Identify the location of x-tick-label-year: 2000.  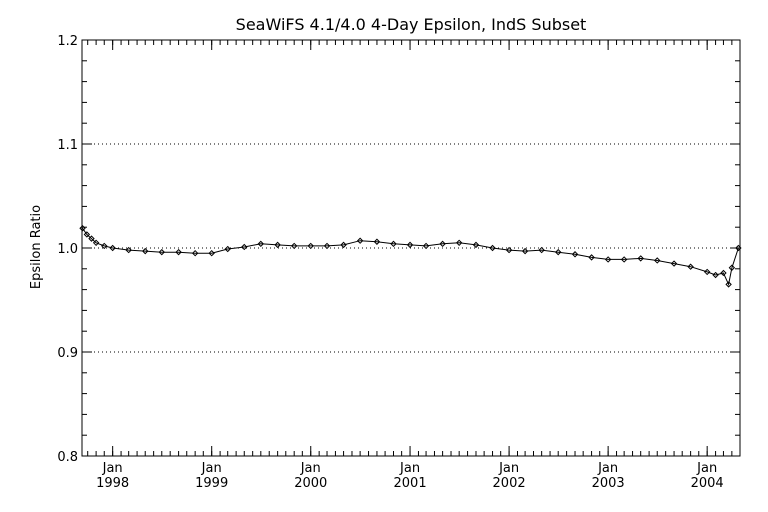
(310, 483).